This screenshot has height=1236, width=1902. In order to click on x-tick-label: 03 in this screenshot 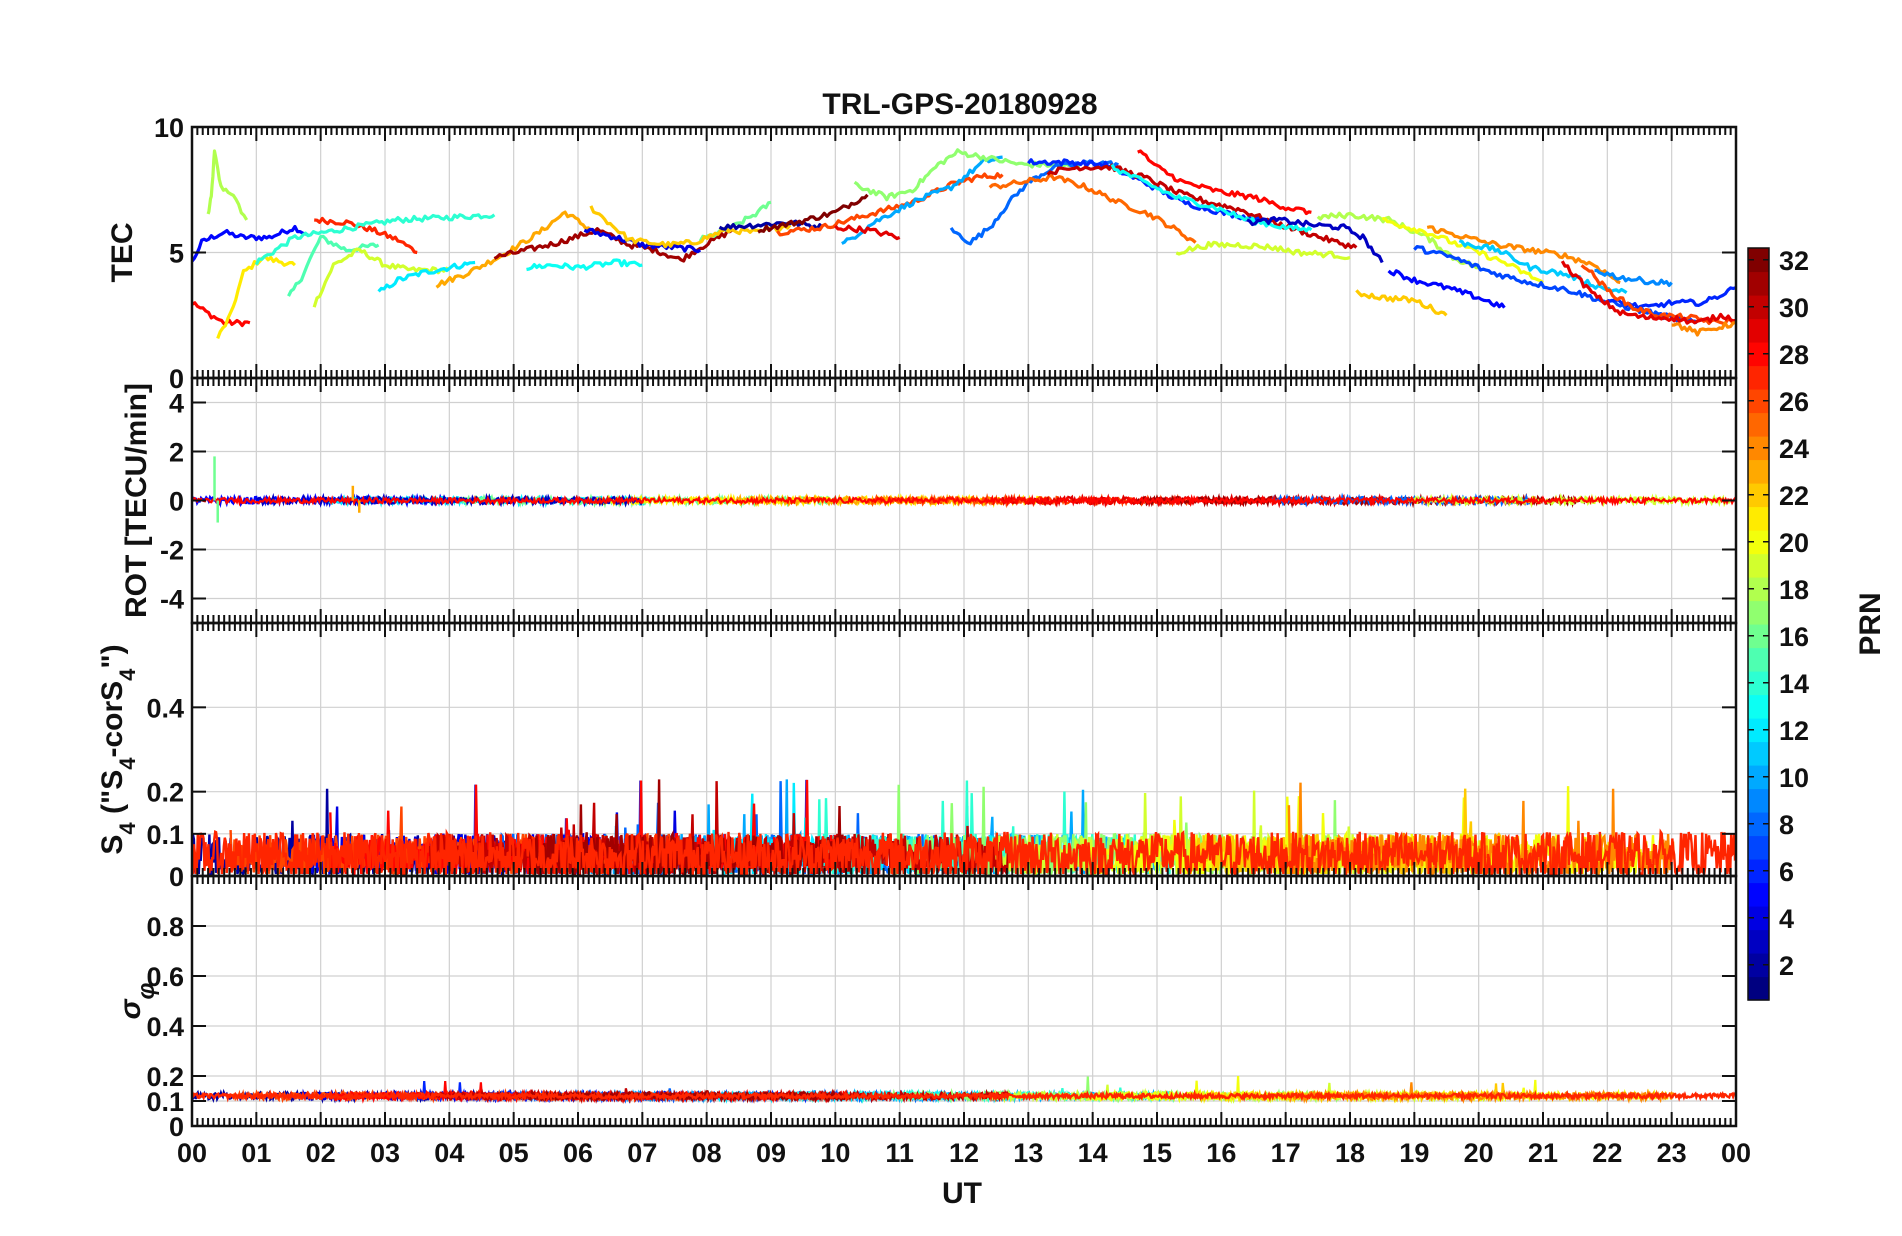, I will do `click(385, 1153)`.